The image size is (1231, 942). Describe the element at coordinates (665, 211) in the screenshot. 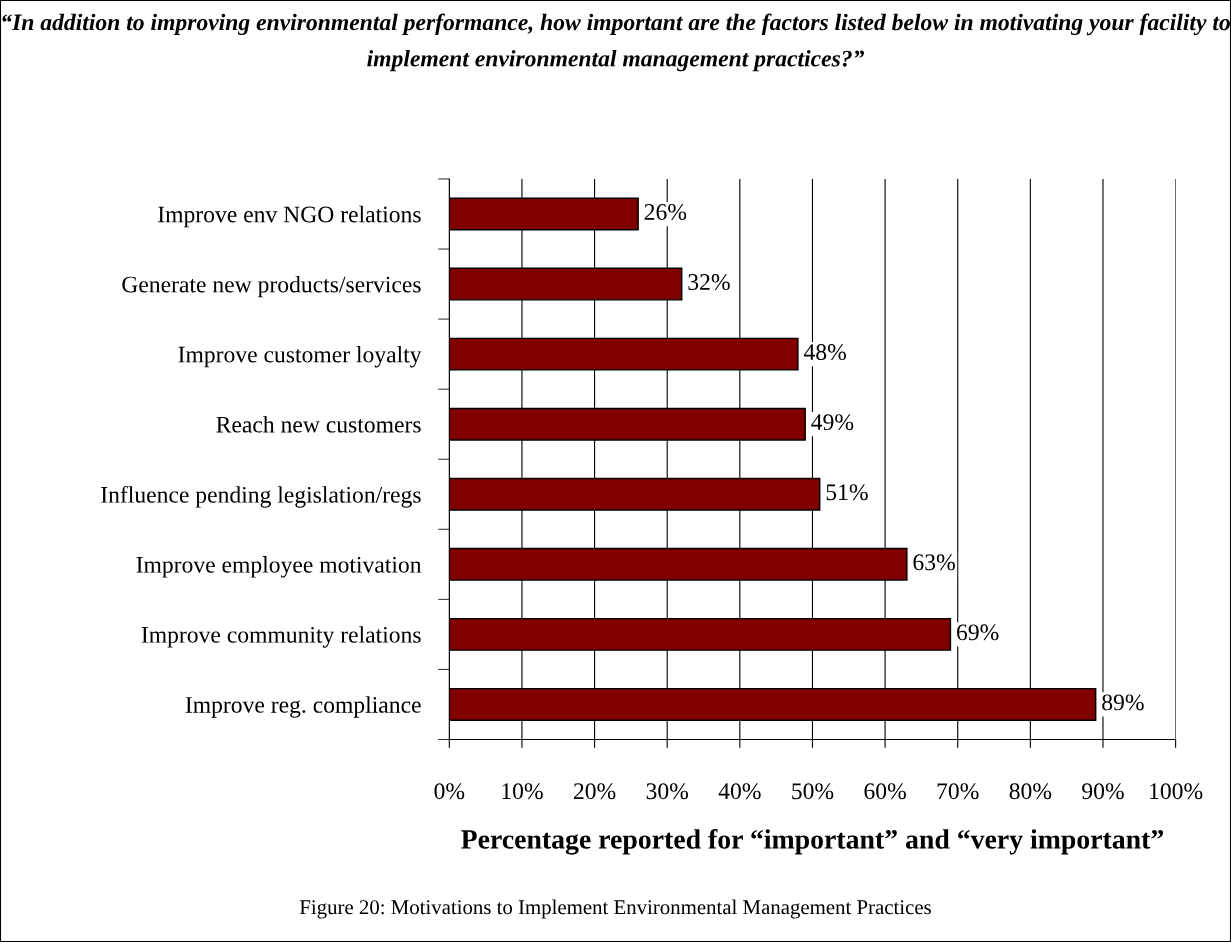

I see `data-label: 26%` at that location.